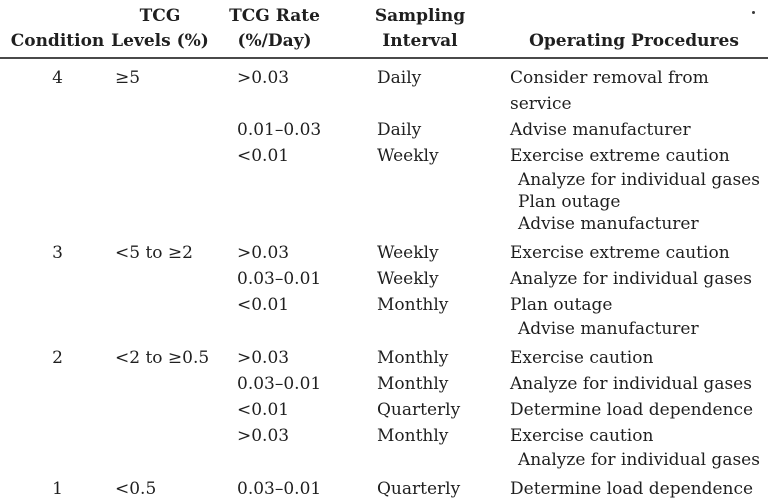 The height and width of the screenshot is (500, 768). Describe the element at coordinates (57, 41) in the screenshot. I see `header-condition-label: Condition` at that location.